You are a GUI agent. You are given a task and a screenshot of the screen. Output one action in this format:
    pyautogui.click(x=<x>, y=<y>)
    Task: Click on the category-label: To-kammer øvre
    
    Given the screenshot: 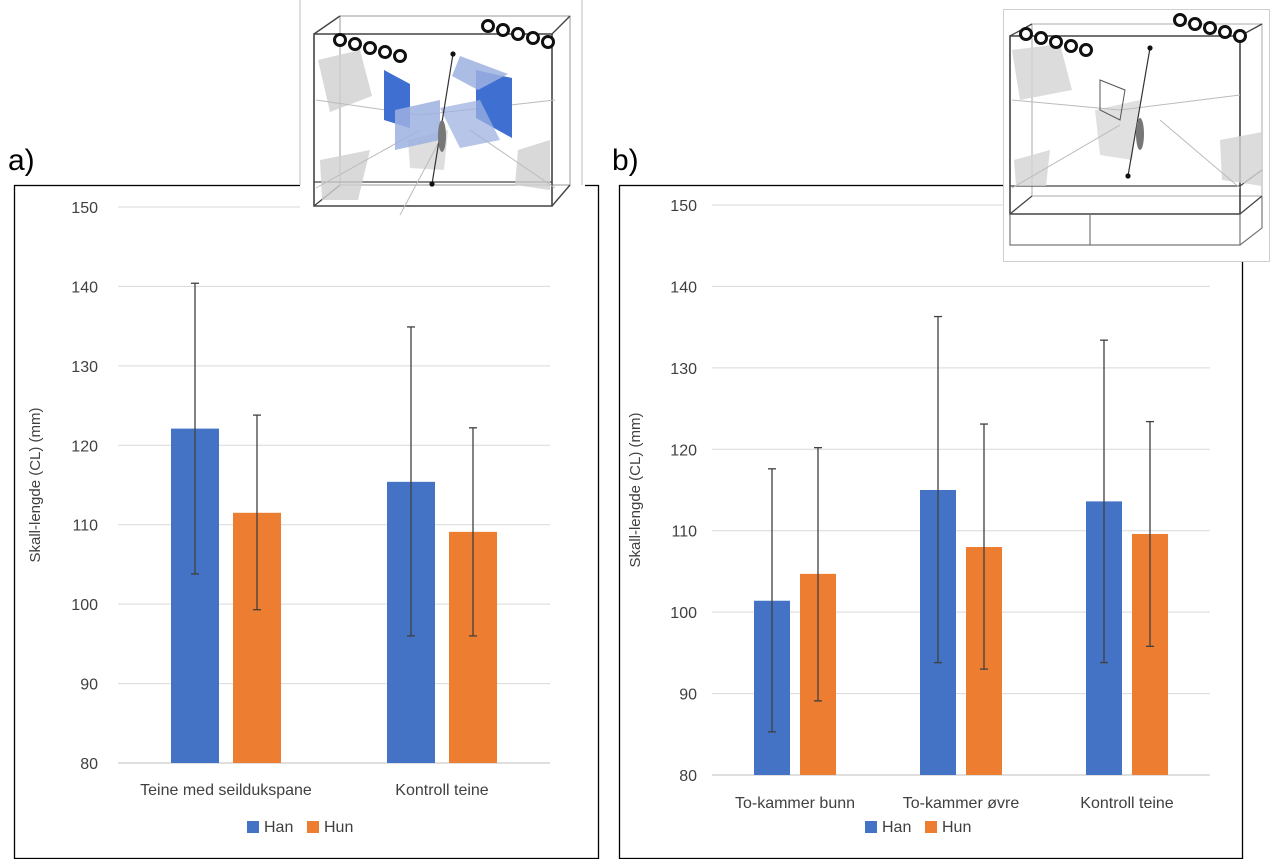 What is the action you would take?
    pyautogui.click(x=961, y=803)
    